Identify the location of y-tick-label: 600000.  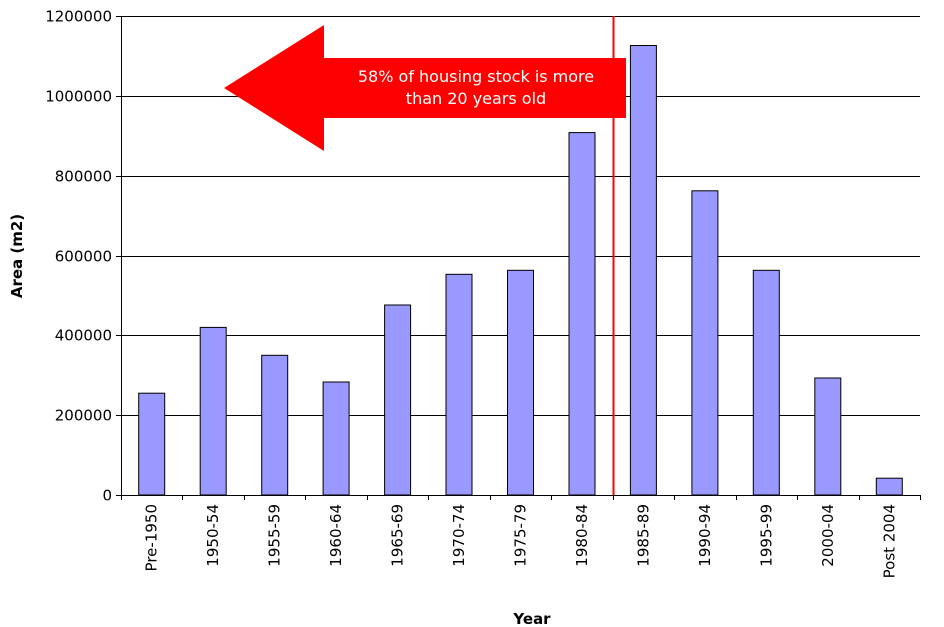
(83, 257).